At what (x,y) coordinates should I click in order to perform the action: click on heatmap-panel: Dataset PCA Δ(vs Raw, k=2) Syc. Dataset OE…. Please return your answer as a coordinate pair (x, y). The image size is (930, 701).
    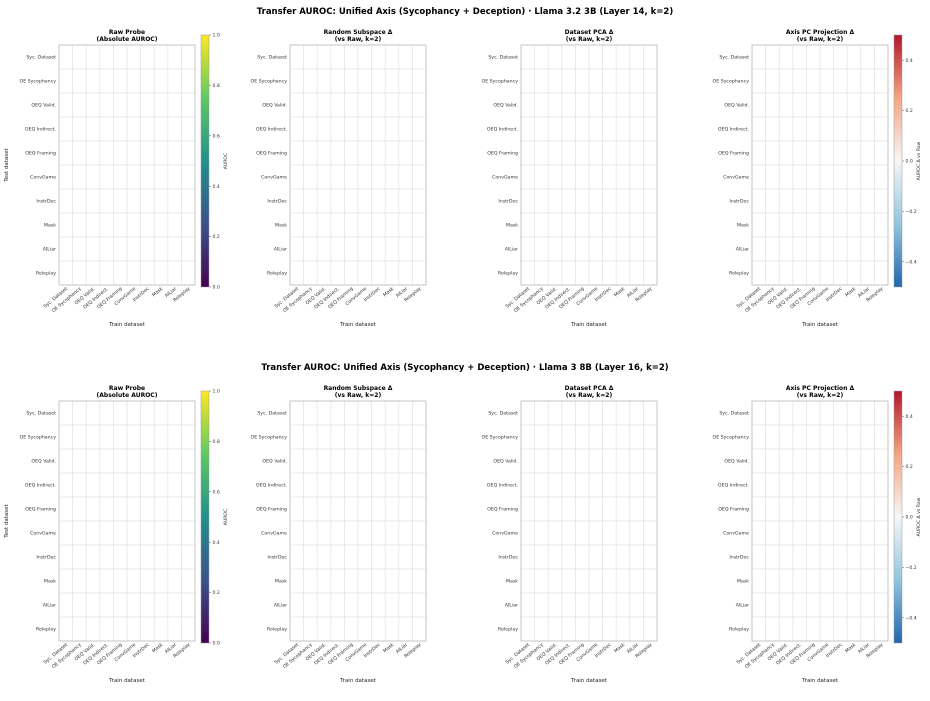
    Looking at the image, I should click on (570, 534).